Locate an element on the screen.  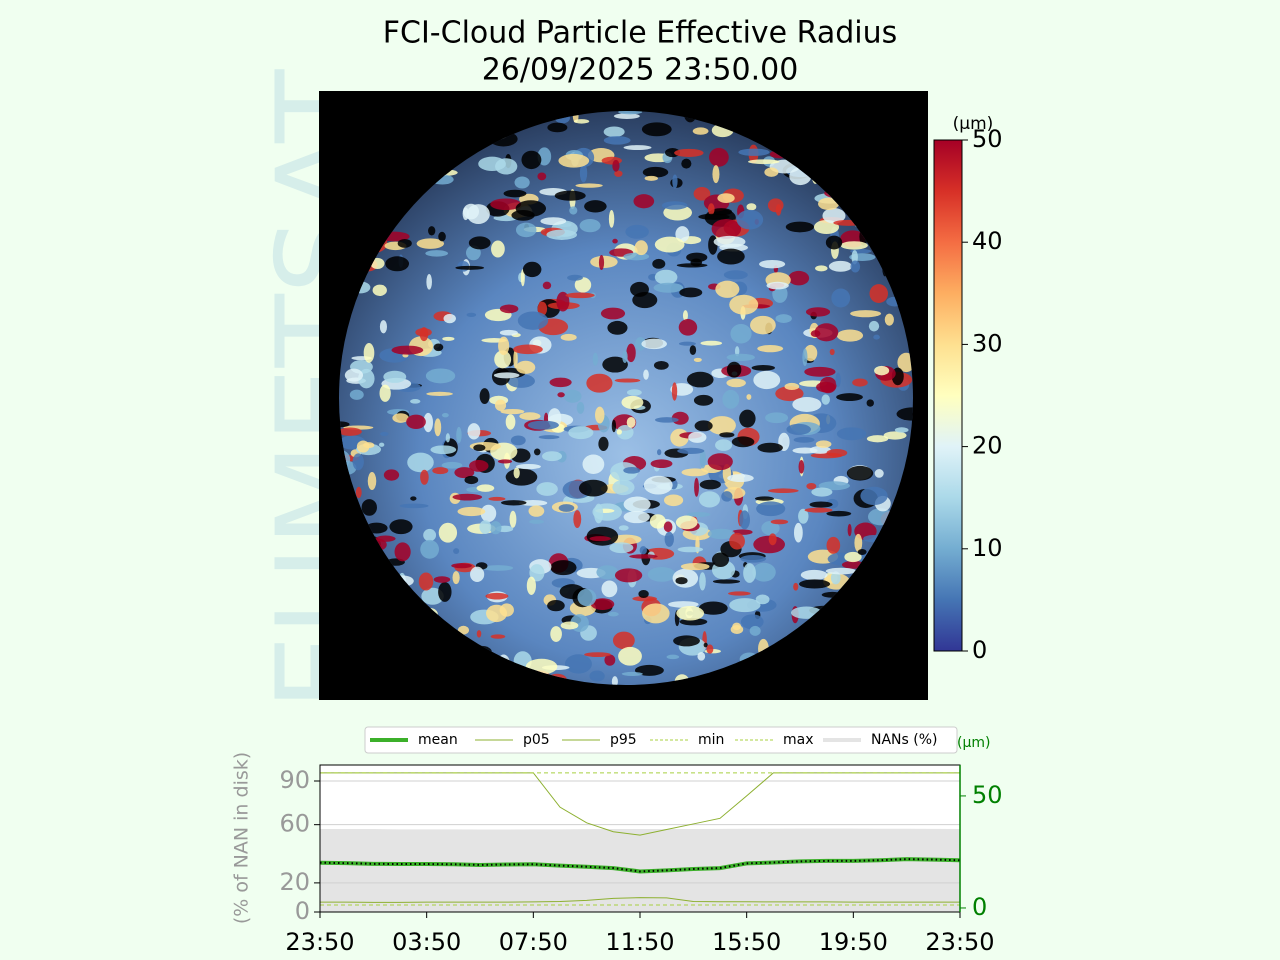
y-tick-label: 0 is located at coordinates (302, 911).